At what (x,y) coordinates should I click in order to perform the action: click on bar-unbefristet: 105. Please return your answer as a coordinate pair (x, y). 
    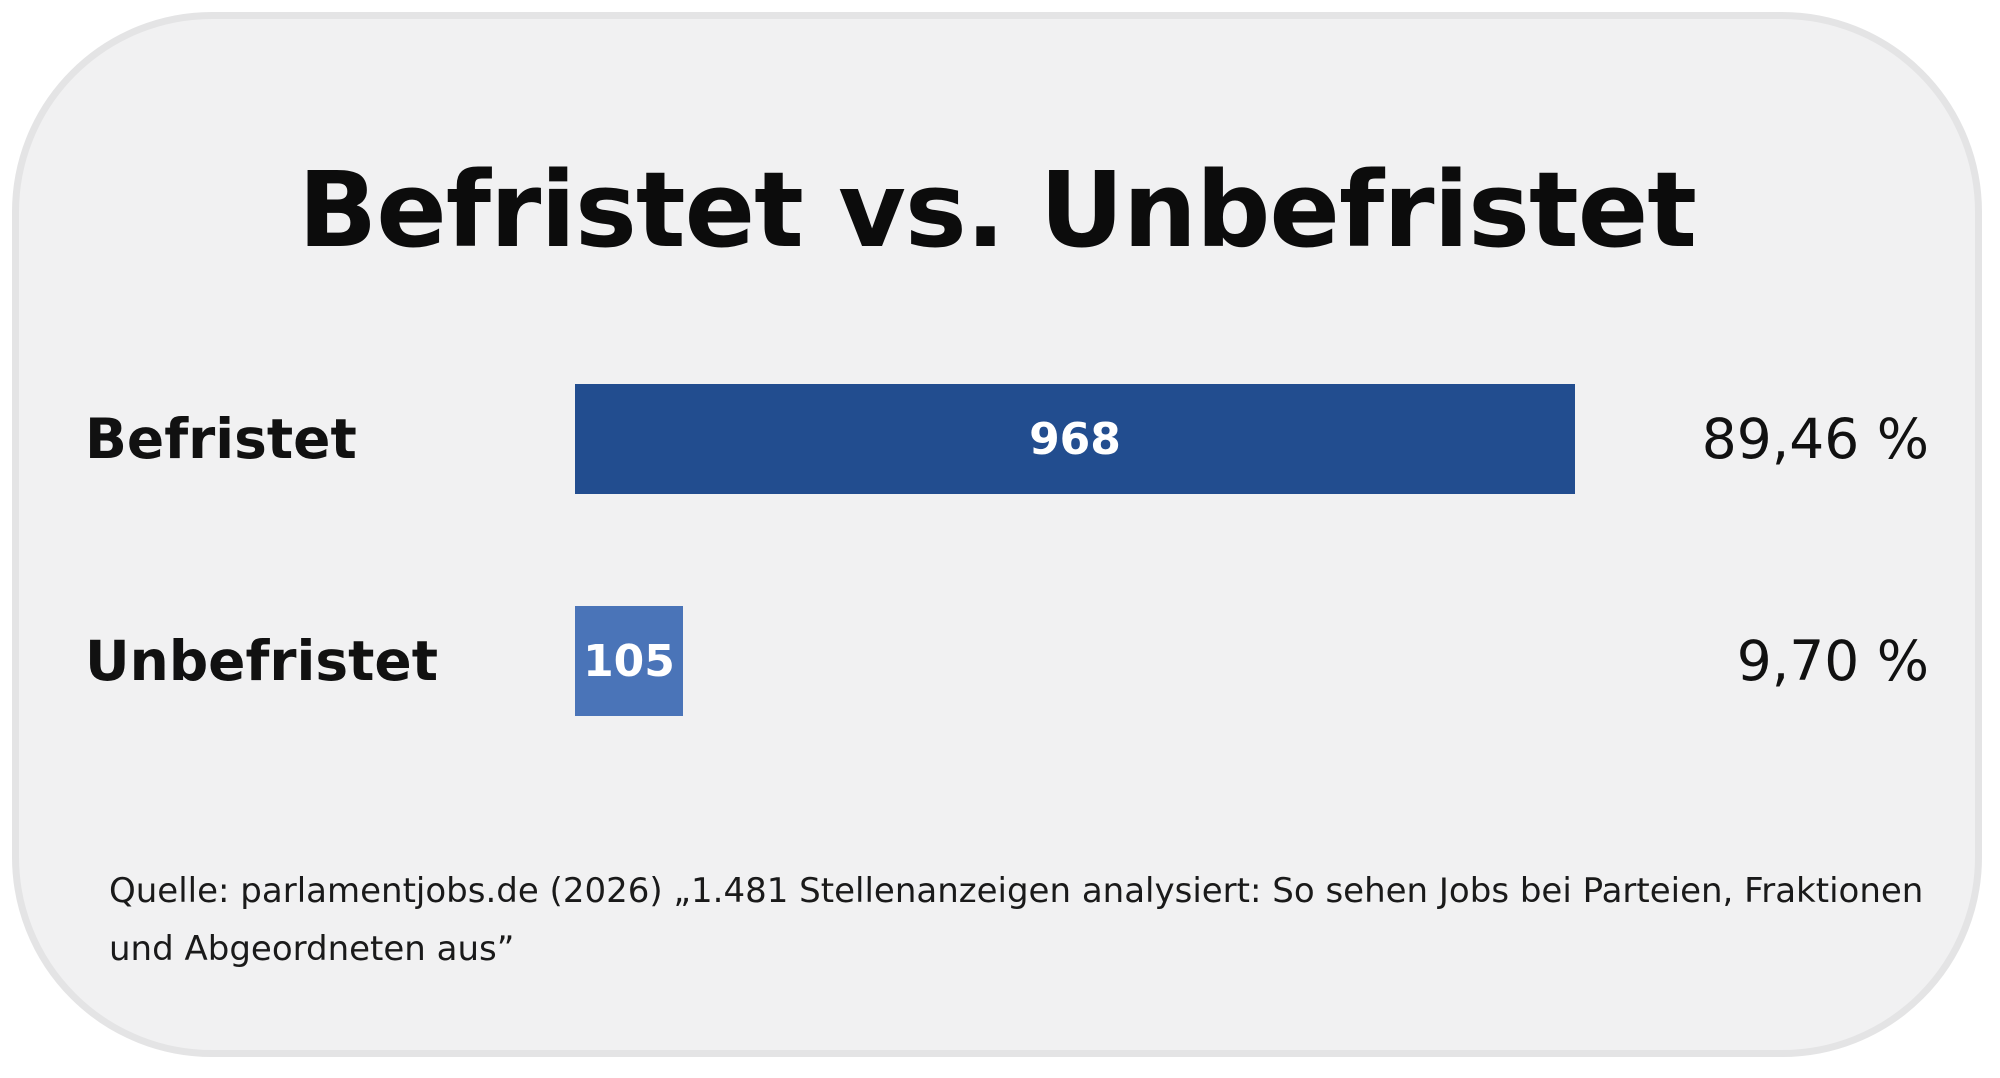
    Looking at the image, I should click on (629, 661).